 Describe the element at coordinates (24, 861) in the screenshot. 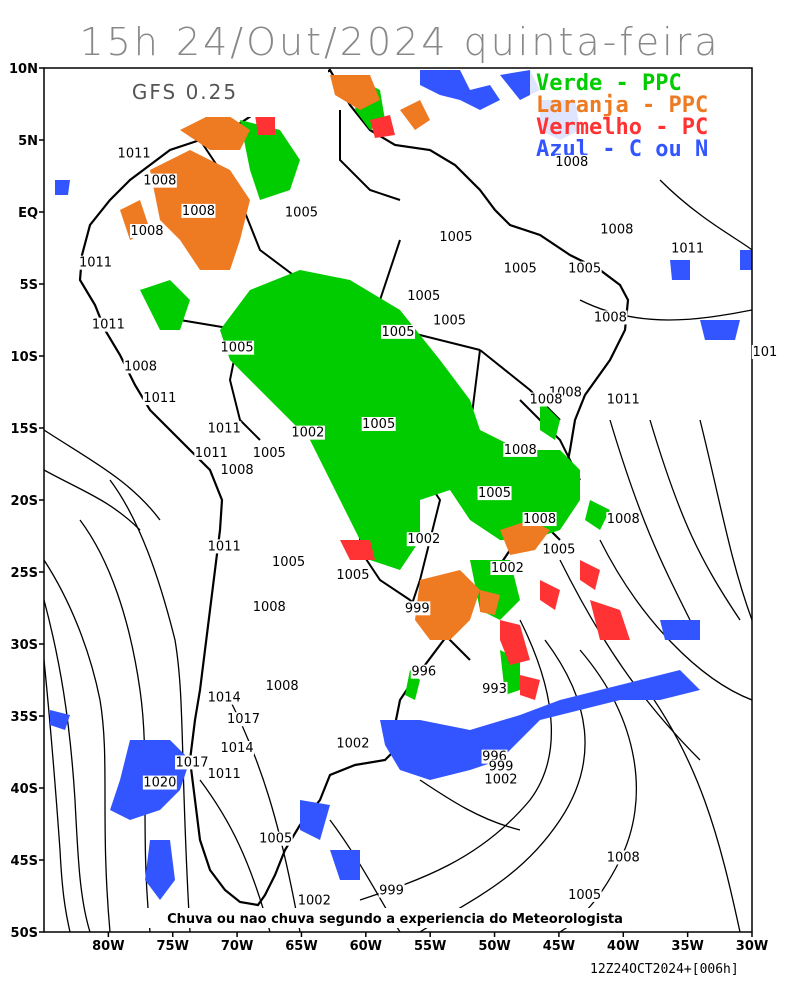

I see `lat-label: 45S` at that location.